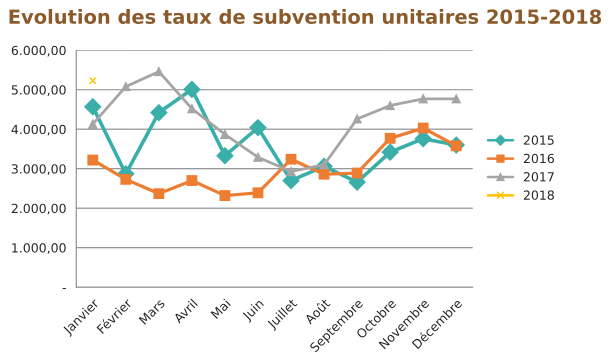 The height and width of the screenshot is (359, 610). Describe the element at coordinates (38, 130) in the screenshot. I see `y-tick-label: 4.000,00` at that location.